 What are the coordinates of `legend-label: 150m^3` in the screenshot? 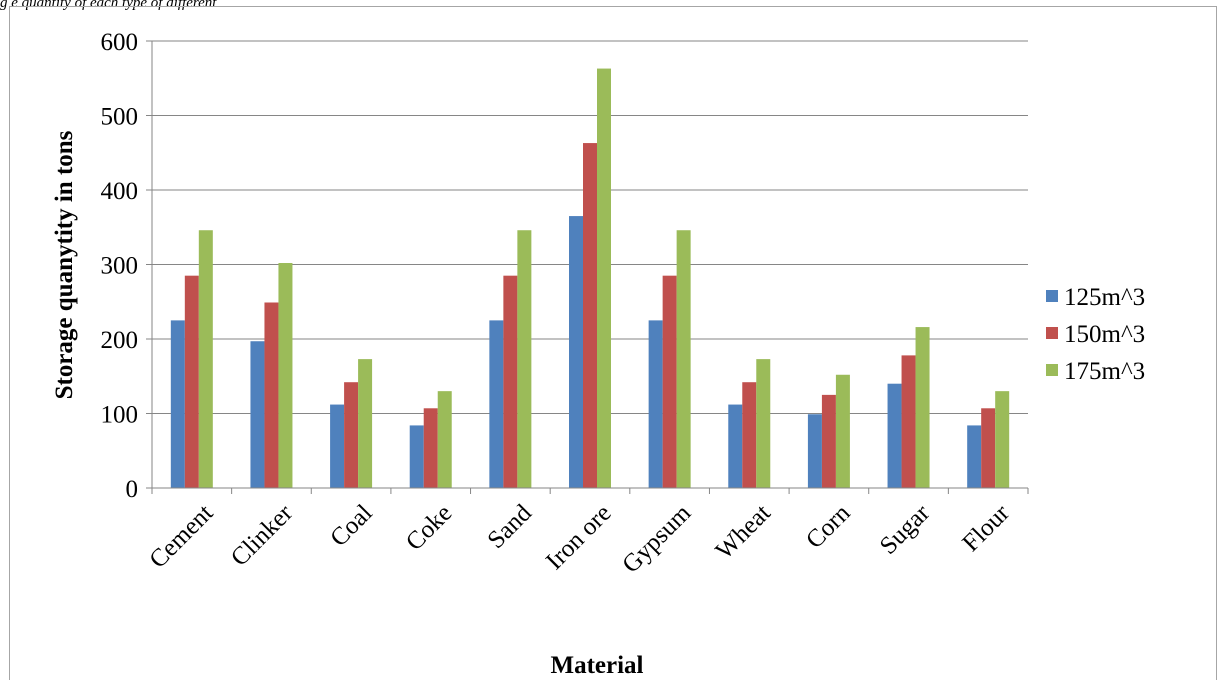 It's located at (1104, 334).